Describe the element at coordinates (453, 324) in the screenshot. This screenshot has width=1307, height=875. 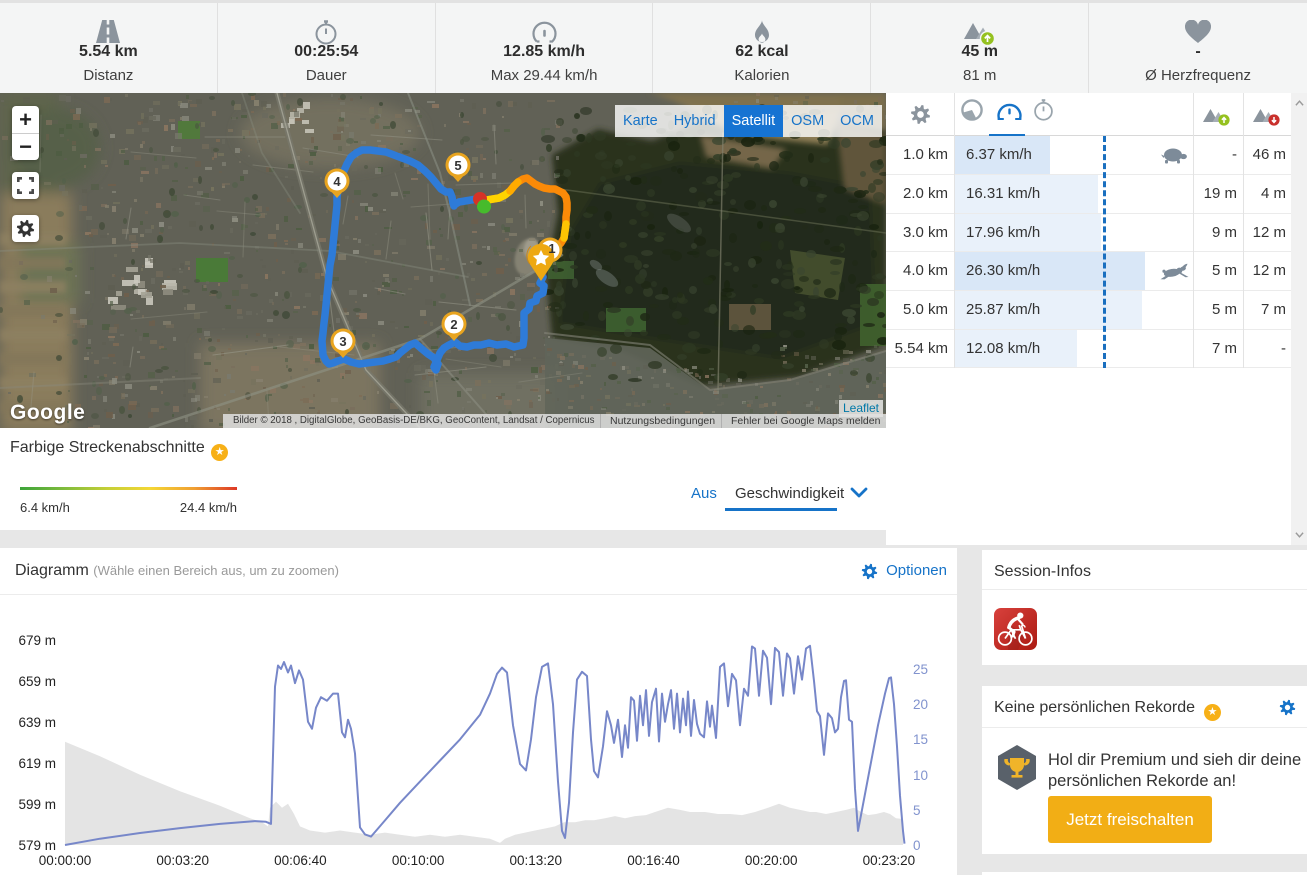
I see `svg-text: 2` at that location.